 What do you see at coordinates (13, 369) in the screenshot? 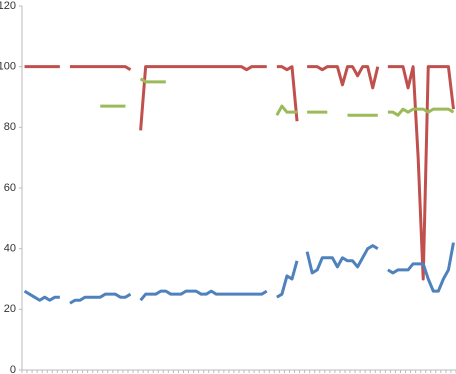
I see `y-tick-label: 0` at bounding box center [13, 369].